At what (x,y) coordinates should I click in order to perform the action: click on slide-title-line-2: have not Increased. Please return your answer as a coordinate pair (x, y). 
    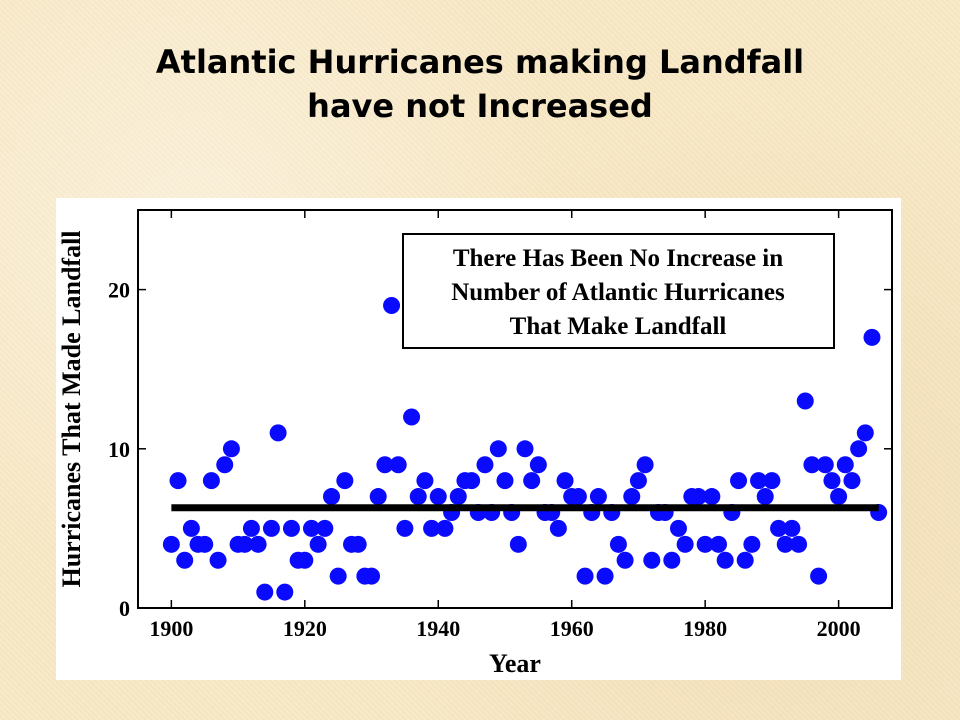
    Looking at the image, I should click on (480, 106).